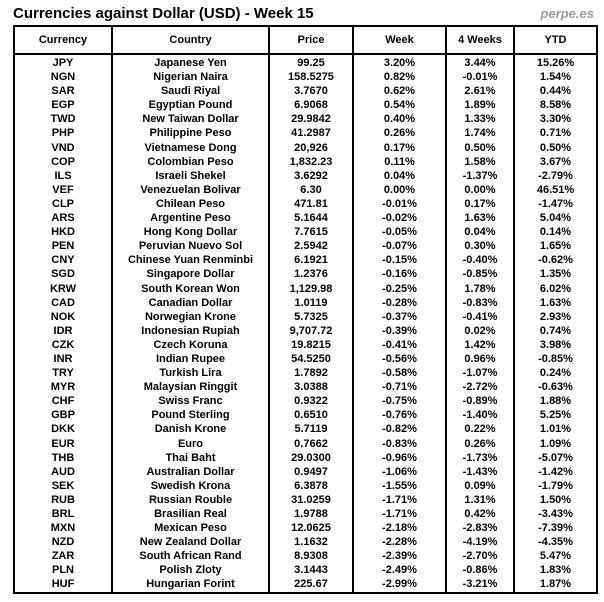 The width and height of the screenshot is (604, 602). What do you see at coordinates (399, 485) in the screenshot?
I see `week-change: -1.55%` at bounding box center [399, 485].